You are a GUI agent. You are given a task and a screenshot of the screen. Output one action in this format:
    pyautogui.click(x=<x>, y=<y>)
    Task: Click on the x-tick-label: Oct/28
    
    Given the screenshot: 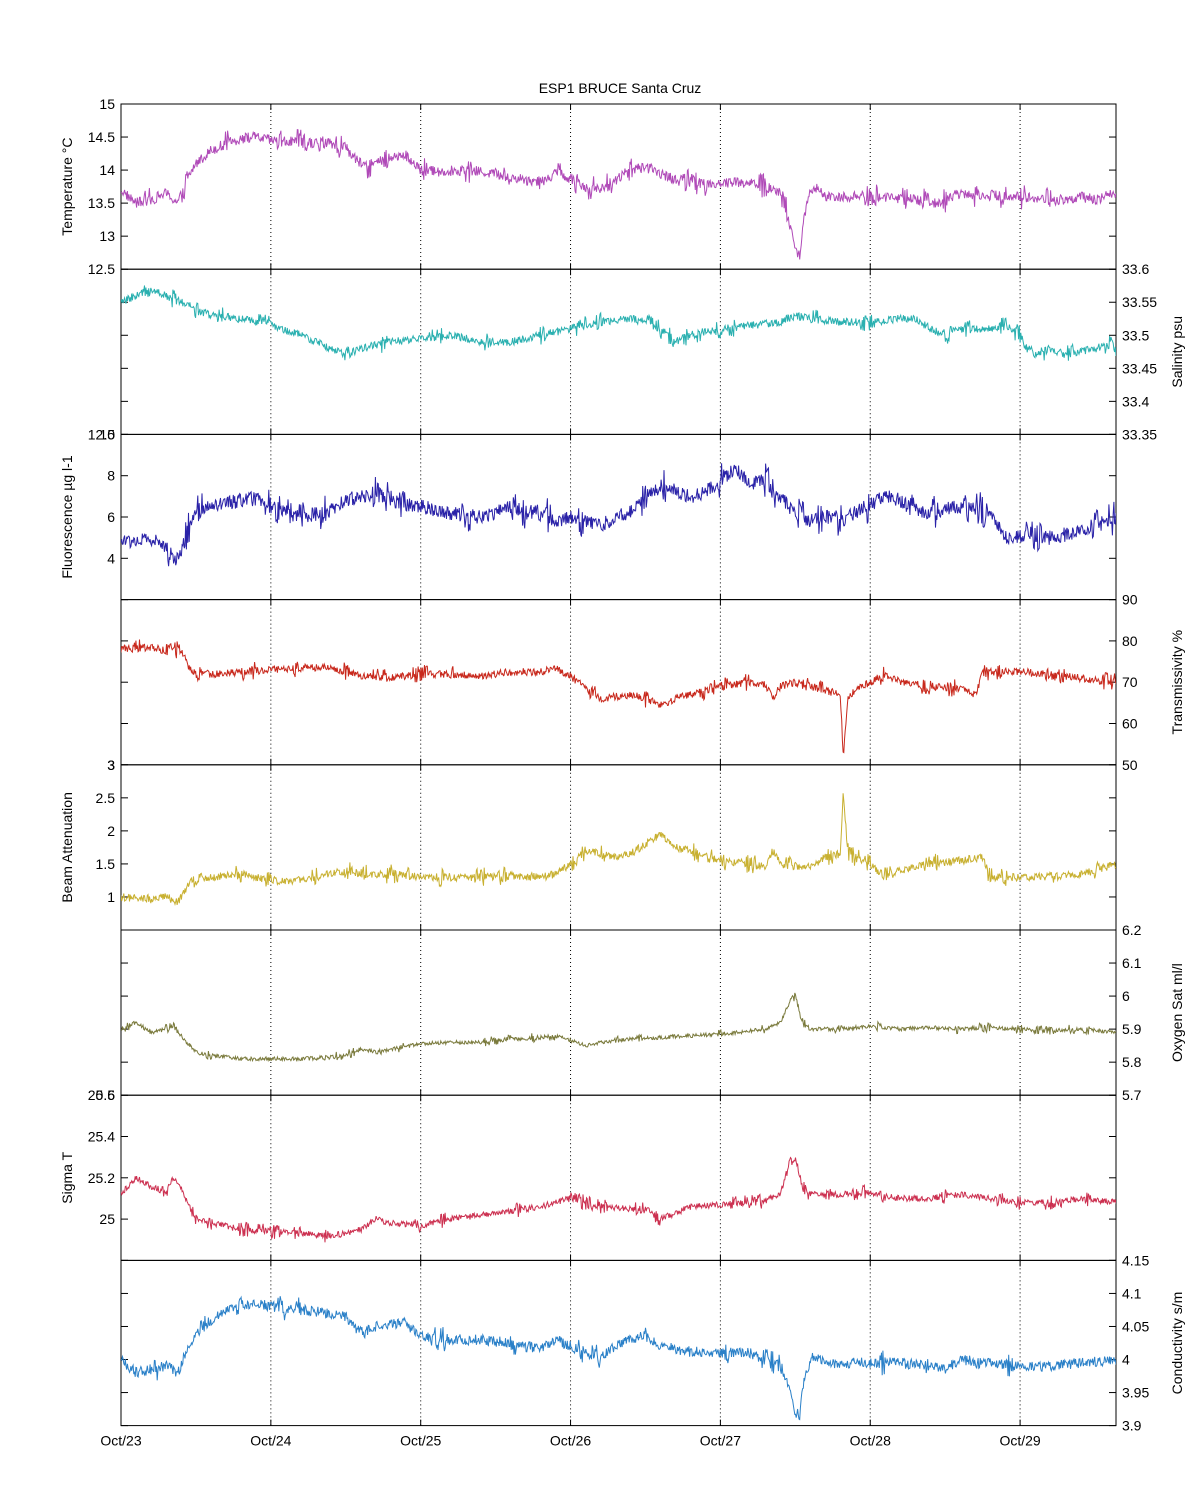 What is the action you would take?
    pyautogui.click(x=870, y=1441)
    